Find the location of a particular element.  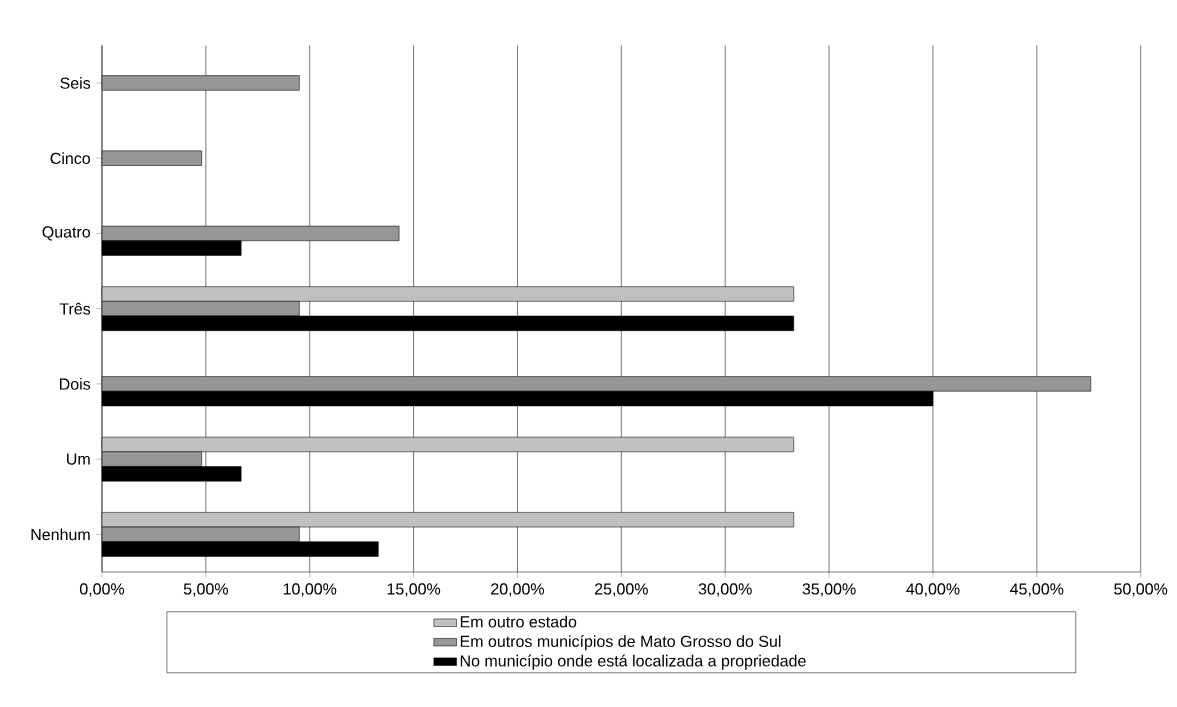

legend-label: Em outros municípios de Mato Grosso do Sul is located at coordinates (620, 643).